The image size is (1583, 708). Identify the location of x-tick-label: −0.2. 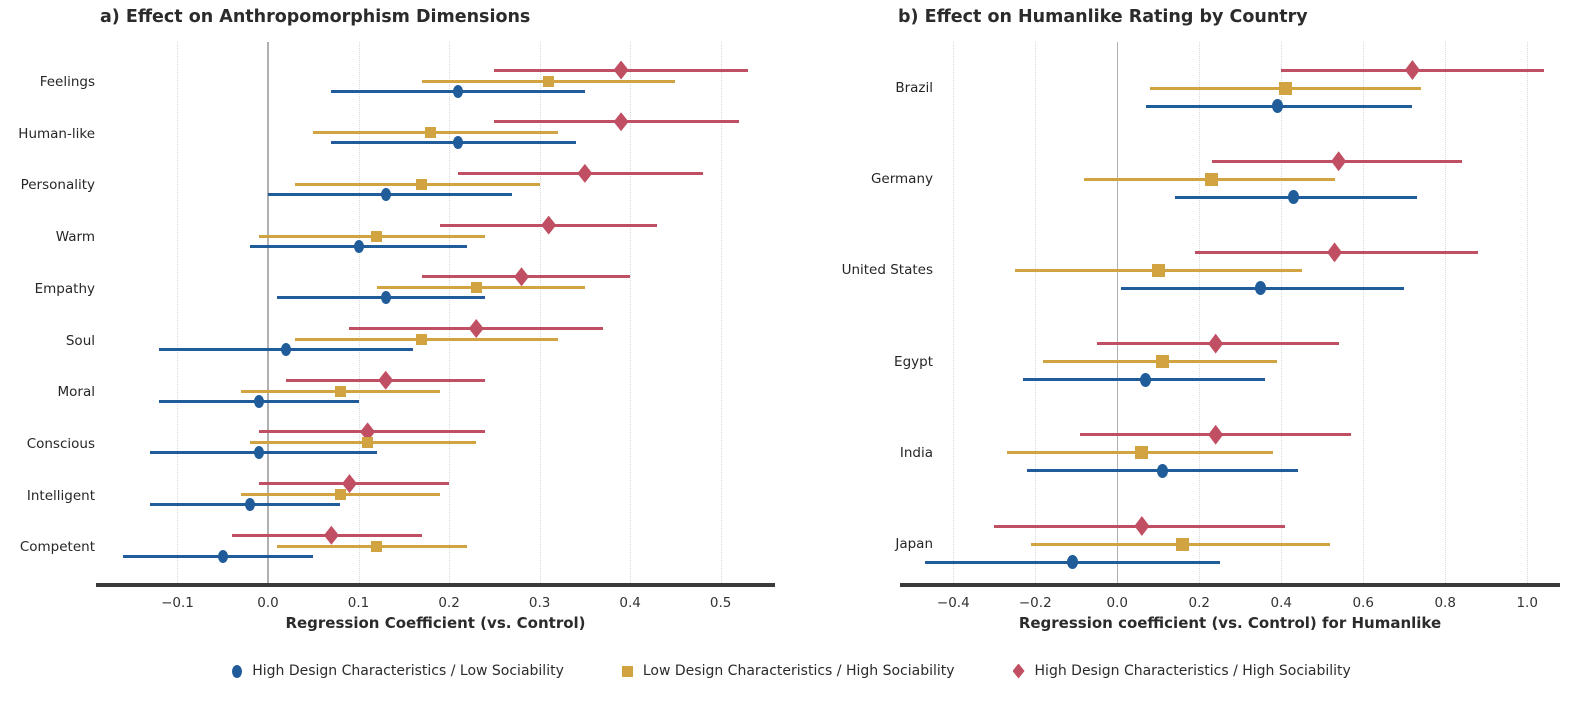
(1035, 603).